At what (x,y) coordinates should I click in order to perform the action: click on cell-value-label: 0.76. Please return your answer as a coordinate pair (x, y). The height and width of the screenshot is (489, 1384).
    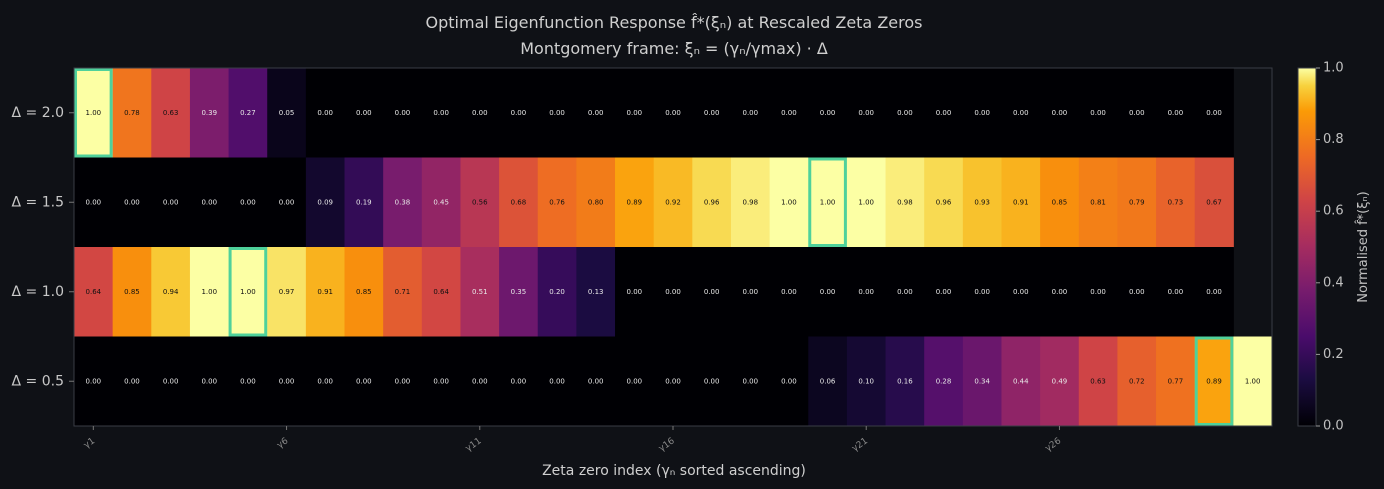
    Looking at the image, I should click on (557, 202).